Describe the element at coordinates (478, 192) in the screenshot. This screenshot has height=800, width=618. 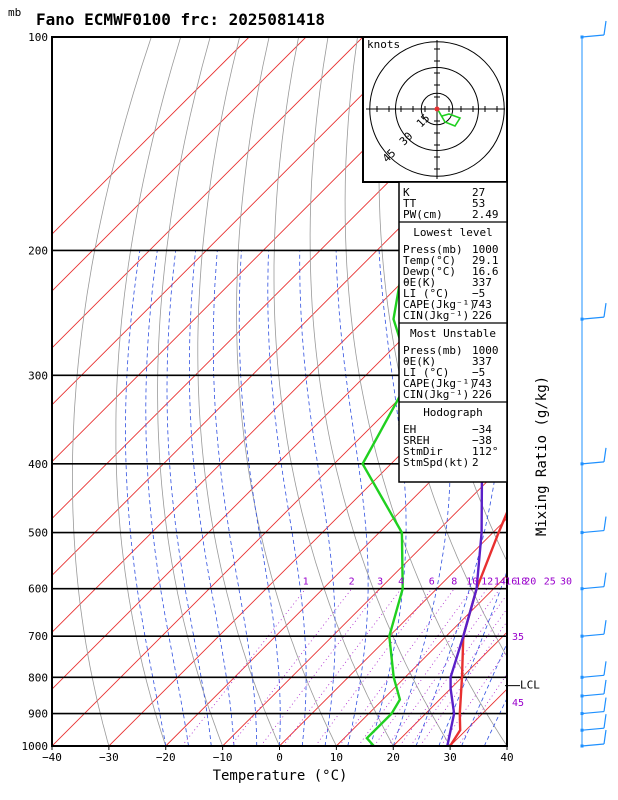
I see `param-value: 27` at that location.